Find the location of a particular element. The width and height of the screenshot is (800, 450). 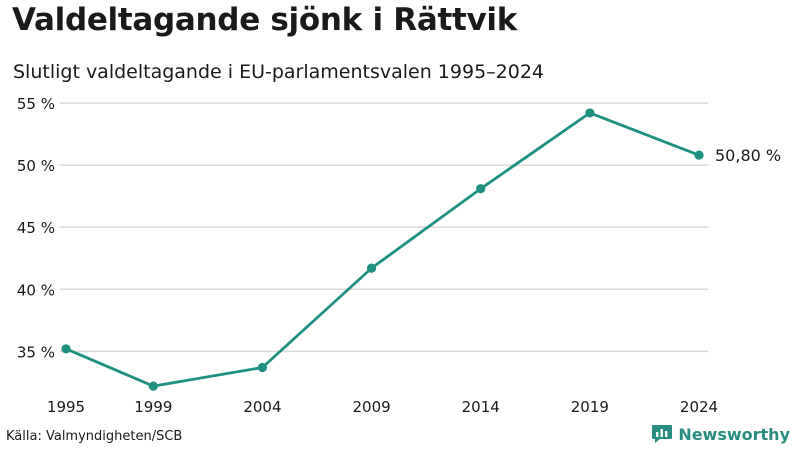

x-tick-label: 2019 is located at coordinates (590, 407).